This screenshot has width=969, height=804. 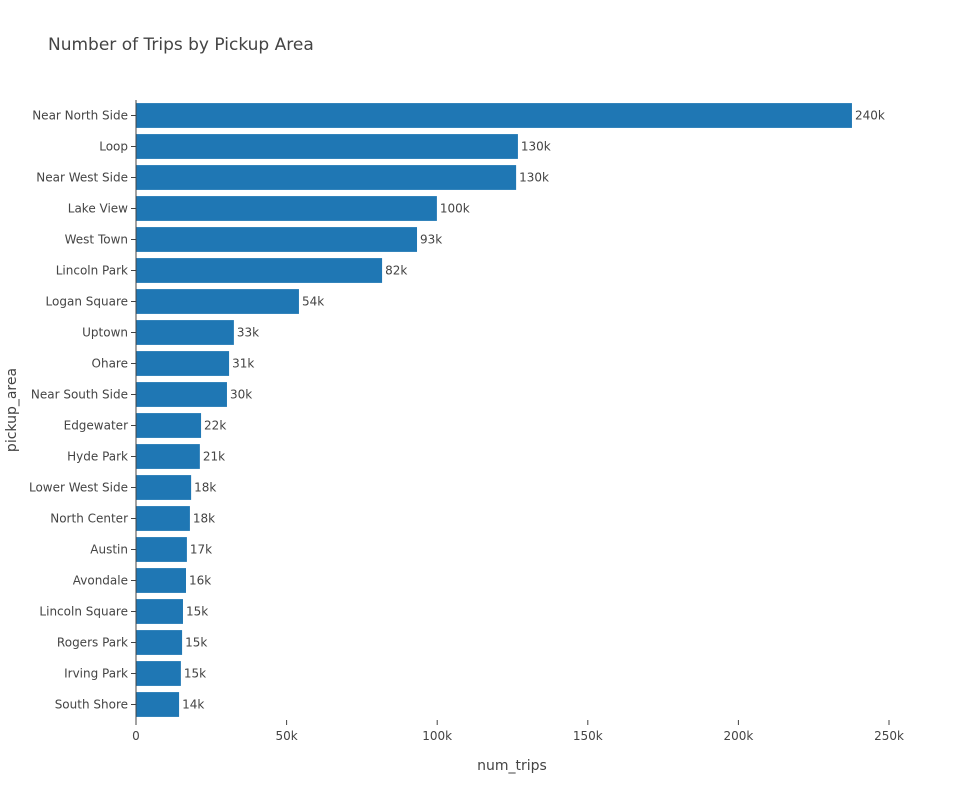 What do you see at coordinates (105, 333) in the screenshot?
I see `y-tick-label: Uptown` at bounding box center [105, 333].